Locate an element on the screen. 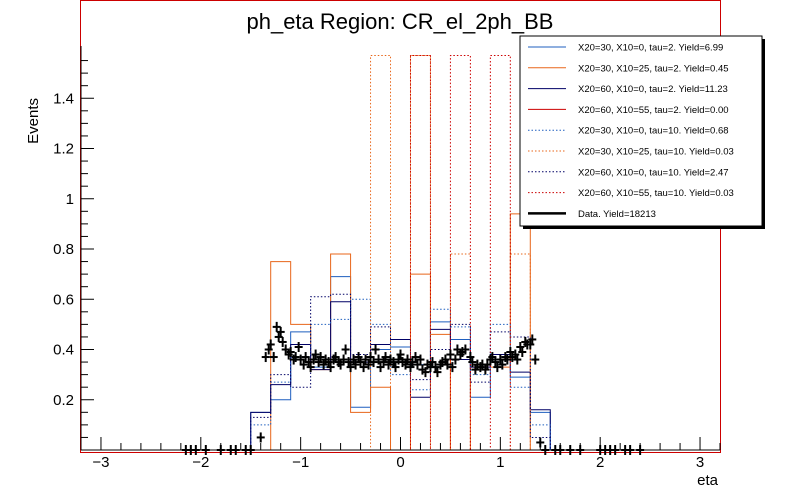  y-tick-label: 0.4 is located at coordinates (63, 350).